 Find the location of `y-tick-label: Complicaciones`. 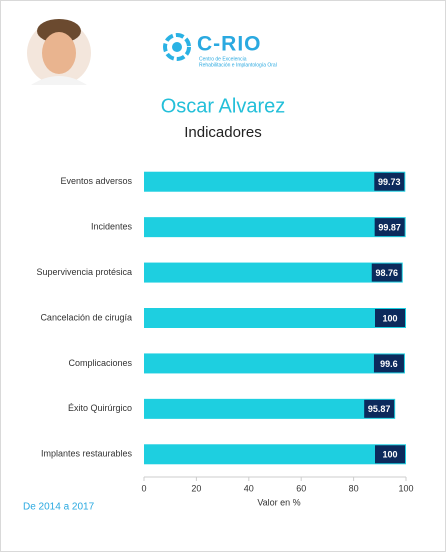

y-tick-label: Complicaciones is located at coordinates (100, 363).